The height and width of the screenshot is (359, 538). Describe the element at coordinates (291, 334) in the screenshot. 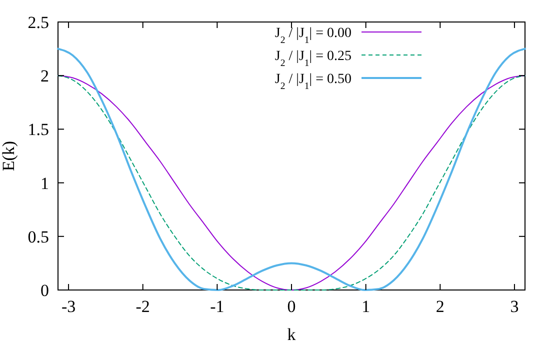

I see `x-axis-title: k` at that location.